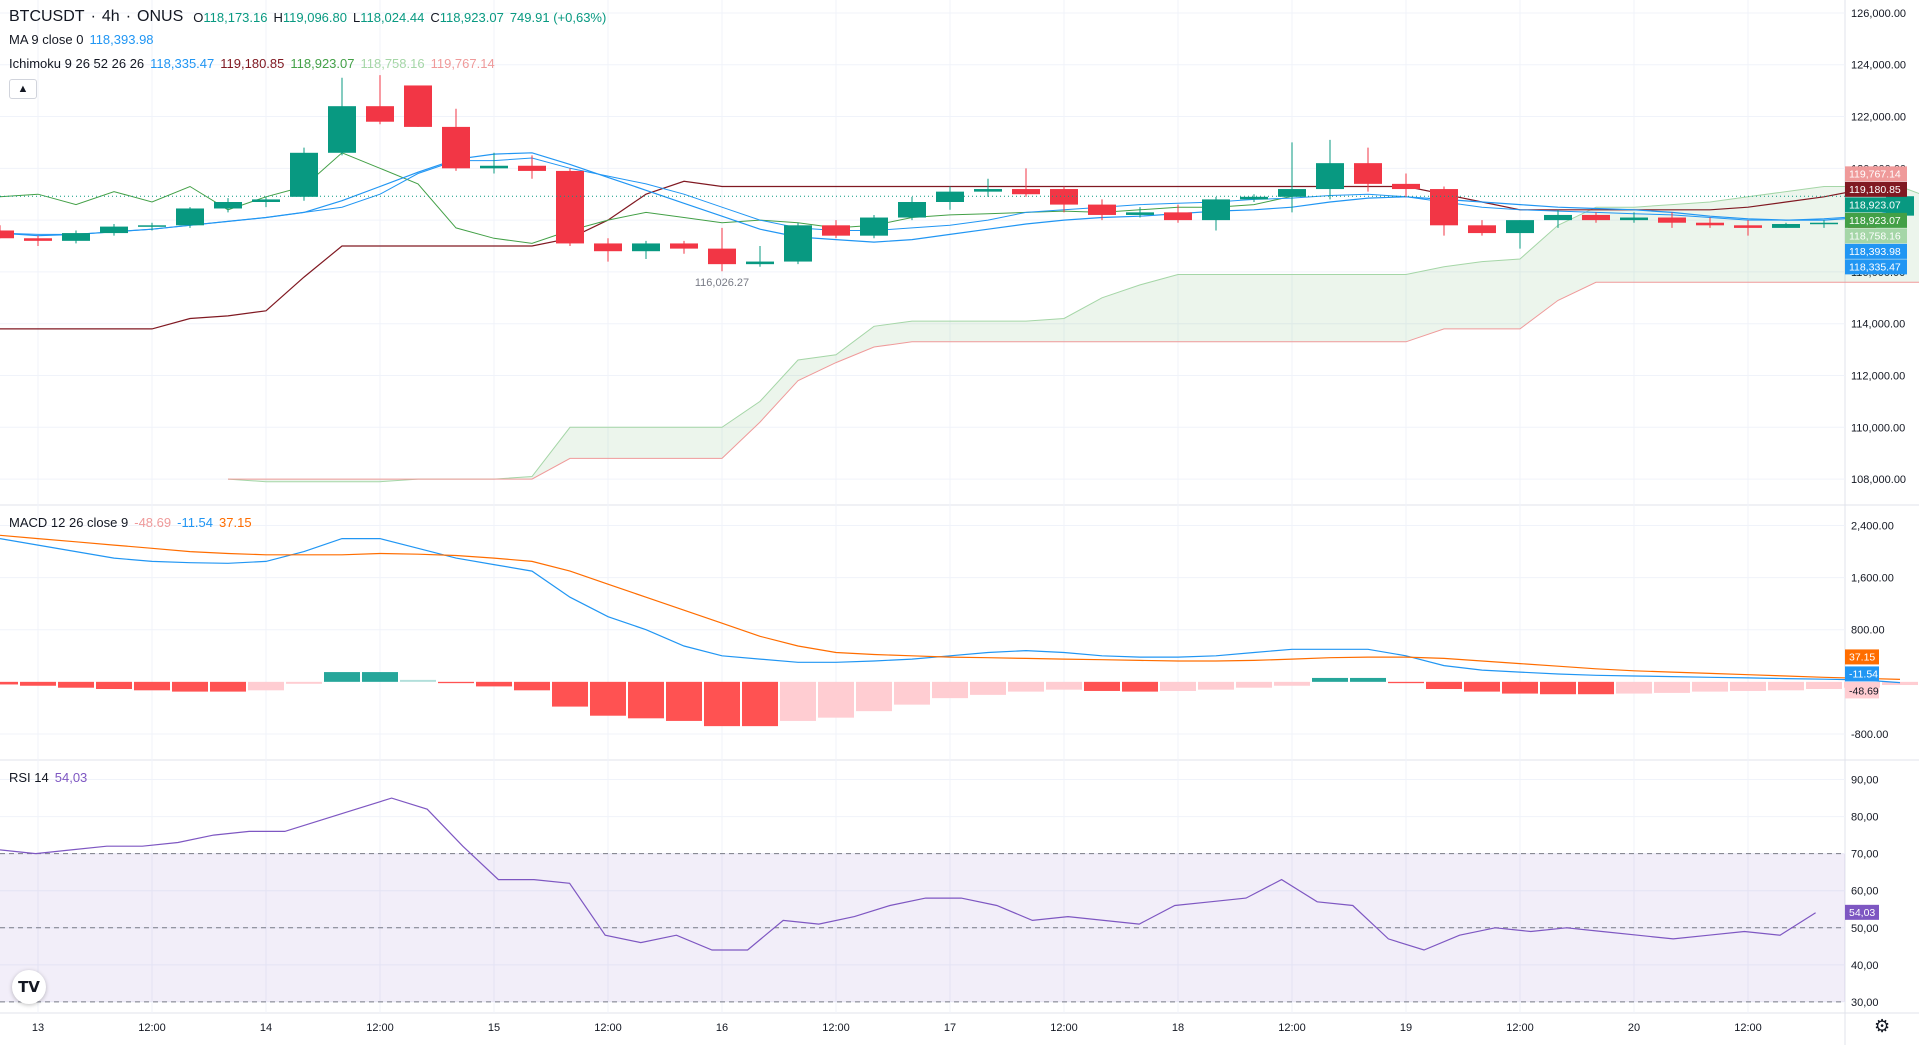 The height and width of the screenshot is (1045, 1919). What do you see at coordinates (462, 63) in the screenshot?
I see `ichimoku-span-b-value: 119,767.14` at bounding box center [462, 63].